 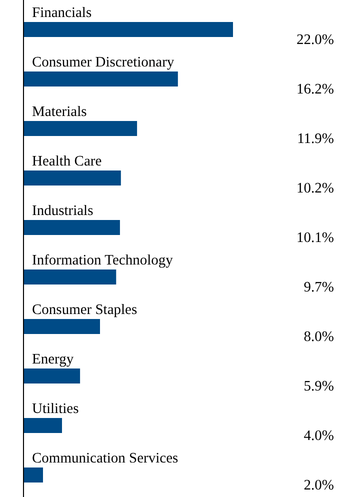 I want to click on y-tick-label: Financials, so click(x=62, y=13).